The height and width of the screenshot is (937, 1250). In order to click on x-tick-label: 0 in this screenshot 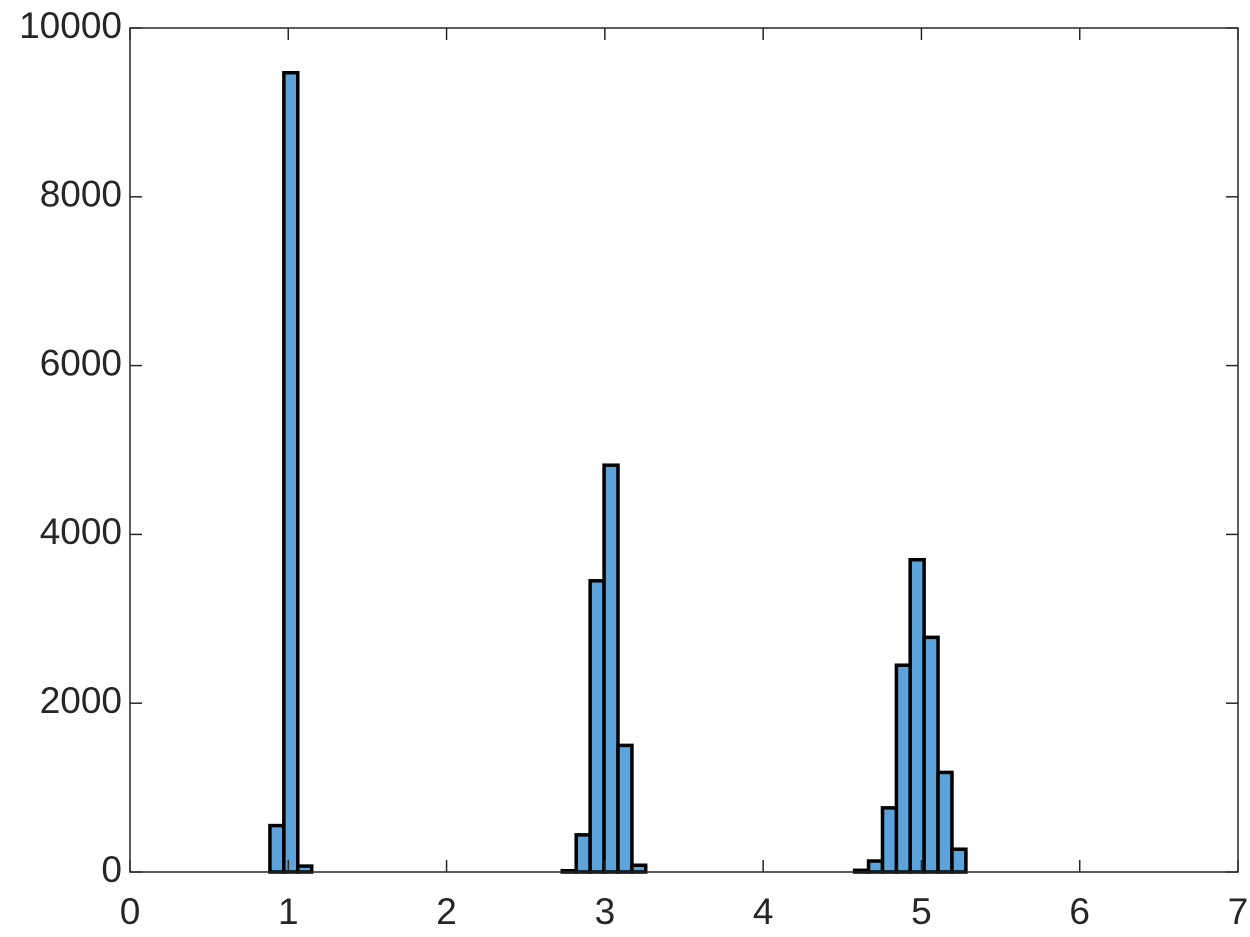, I will do `click(130, 911)`.